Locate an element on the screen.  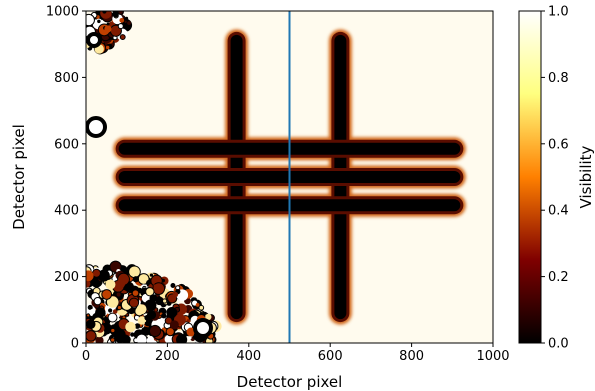
y-tick-label: 600 is located at coordinates (66, 144).